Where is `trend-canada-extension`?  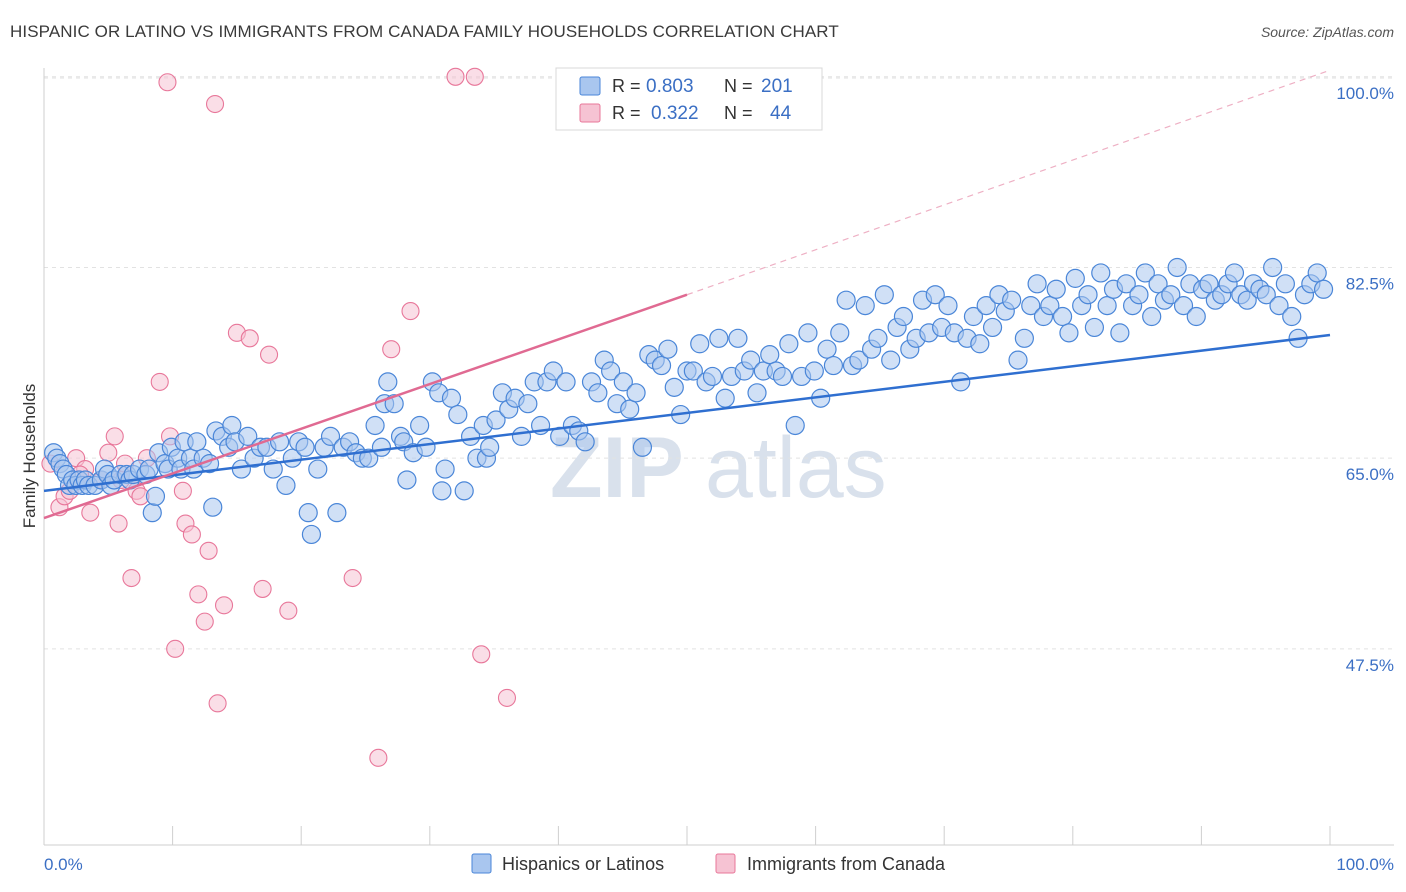 trend-canada-extension is located at coordinates (1008, 182).